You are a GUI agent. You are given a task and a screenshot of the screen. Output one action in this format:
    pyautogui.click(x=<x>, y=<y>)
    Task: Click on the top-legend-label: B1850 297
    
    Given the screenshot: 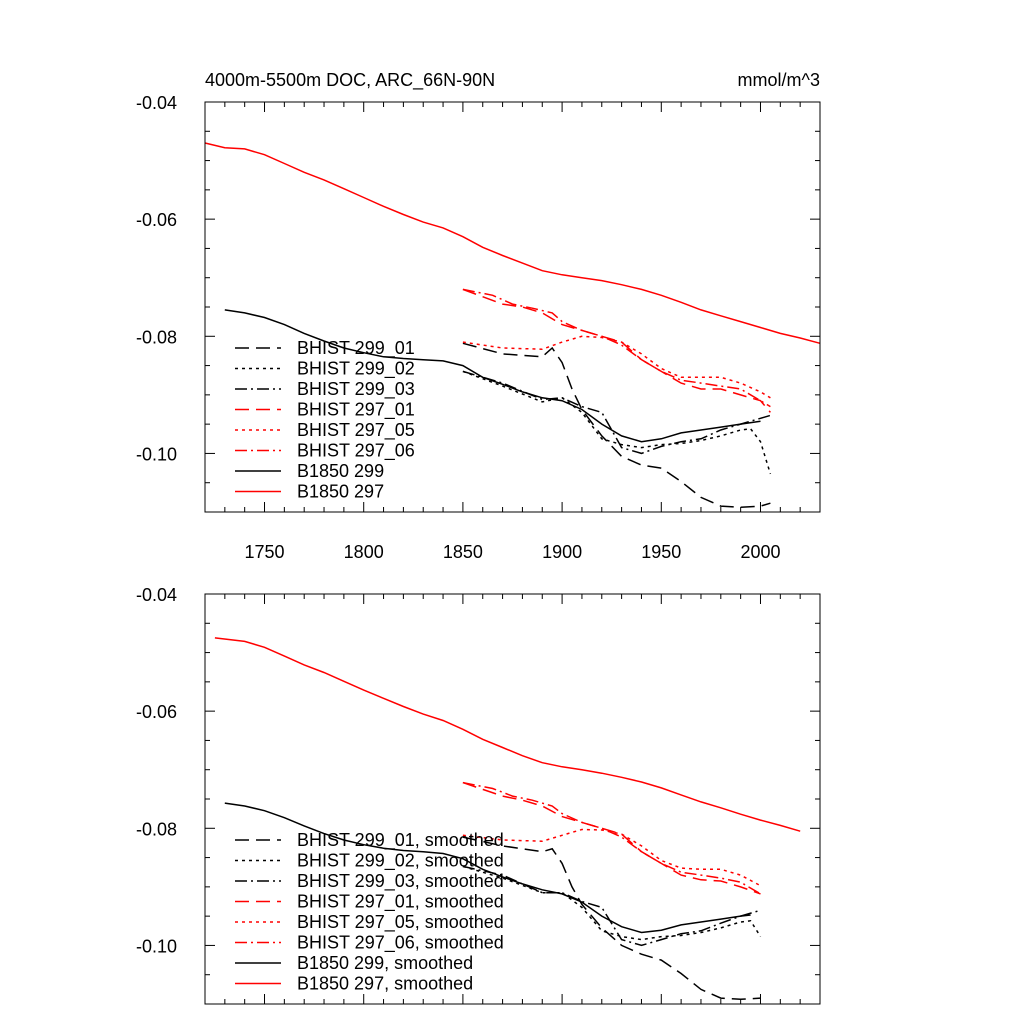 What is the action you would take?
    pyautogui.click(x=340, y=492)
    